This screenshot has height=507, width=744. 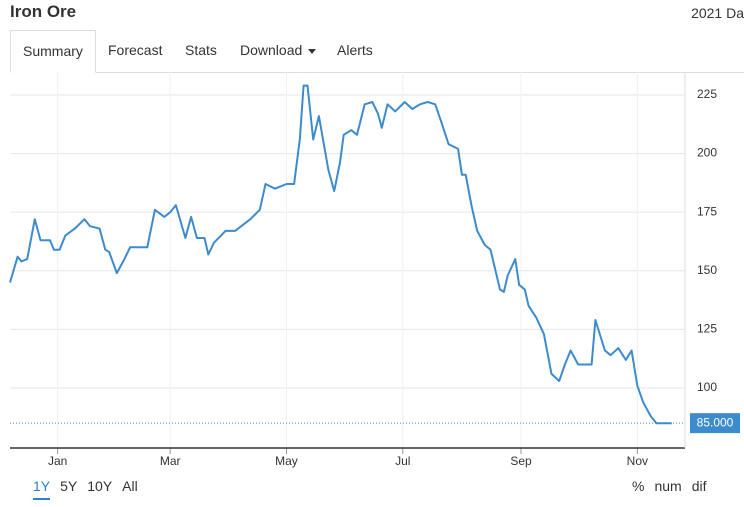 I want to click on y-tick-label: 150, so click(x=707, y=270).